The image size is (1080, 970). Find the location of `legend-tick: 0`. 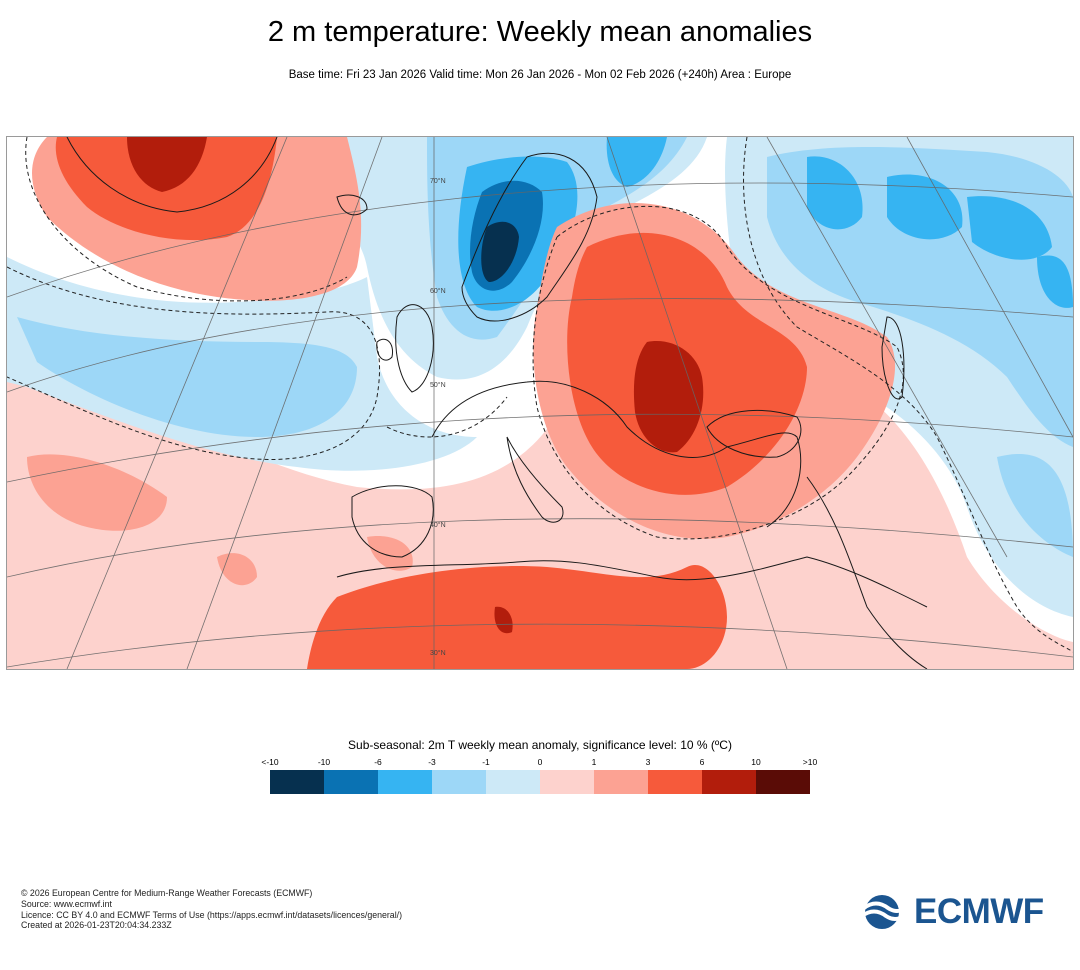

legend-tick: 0 is located at coordinates (540, 762).